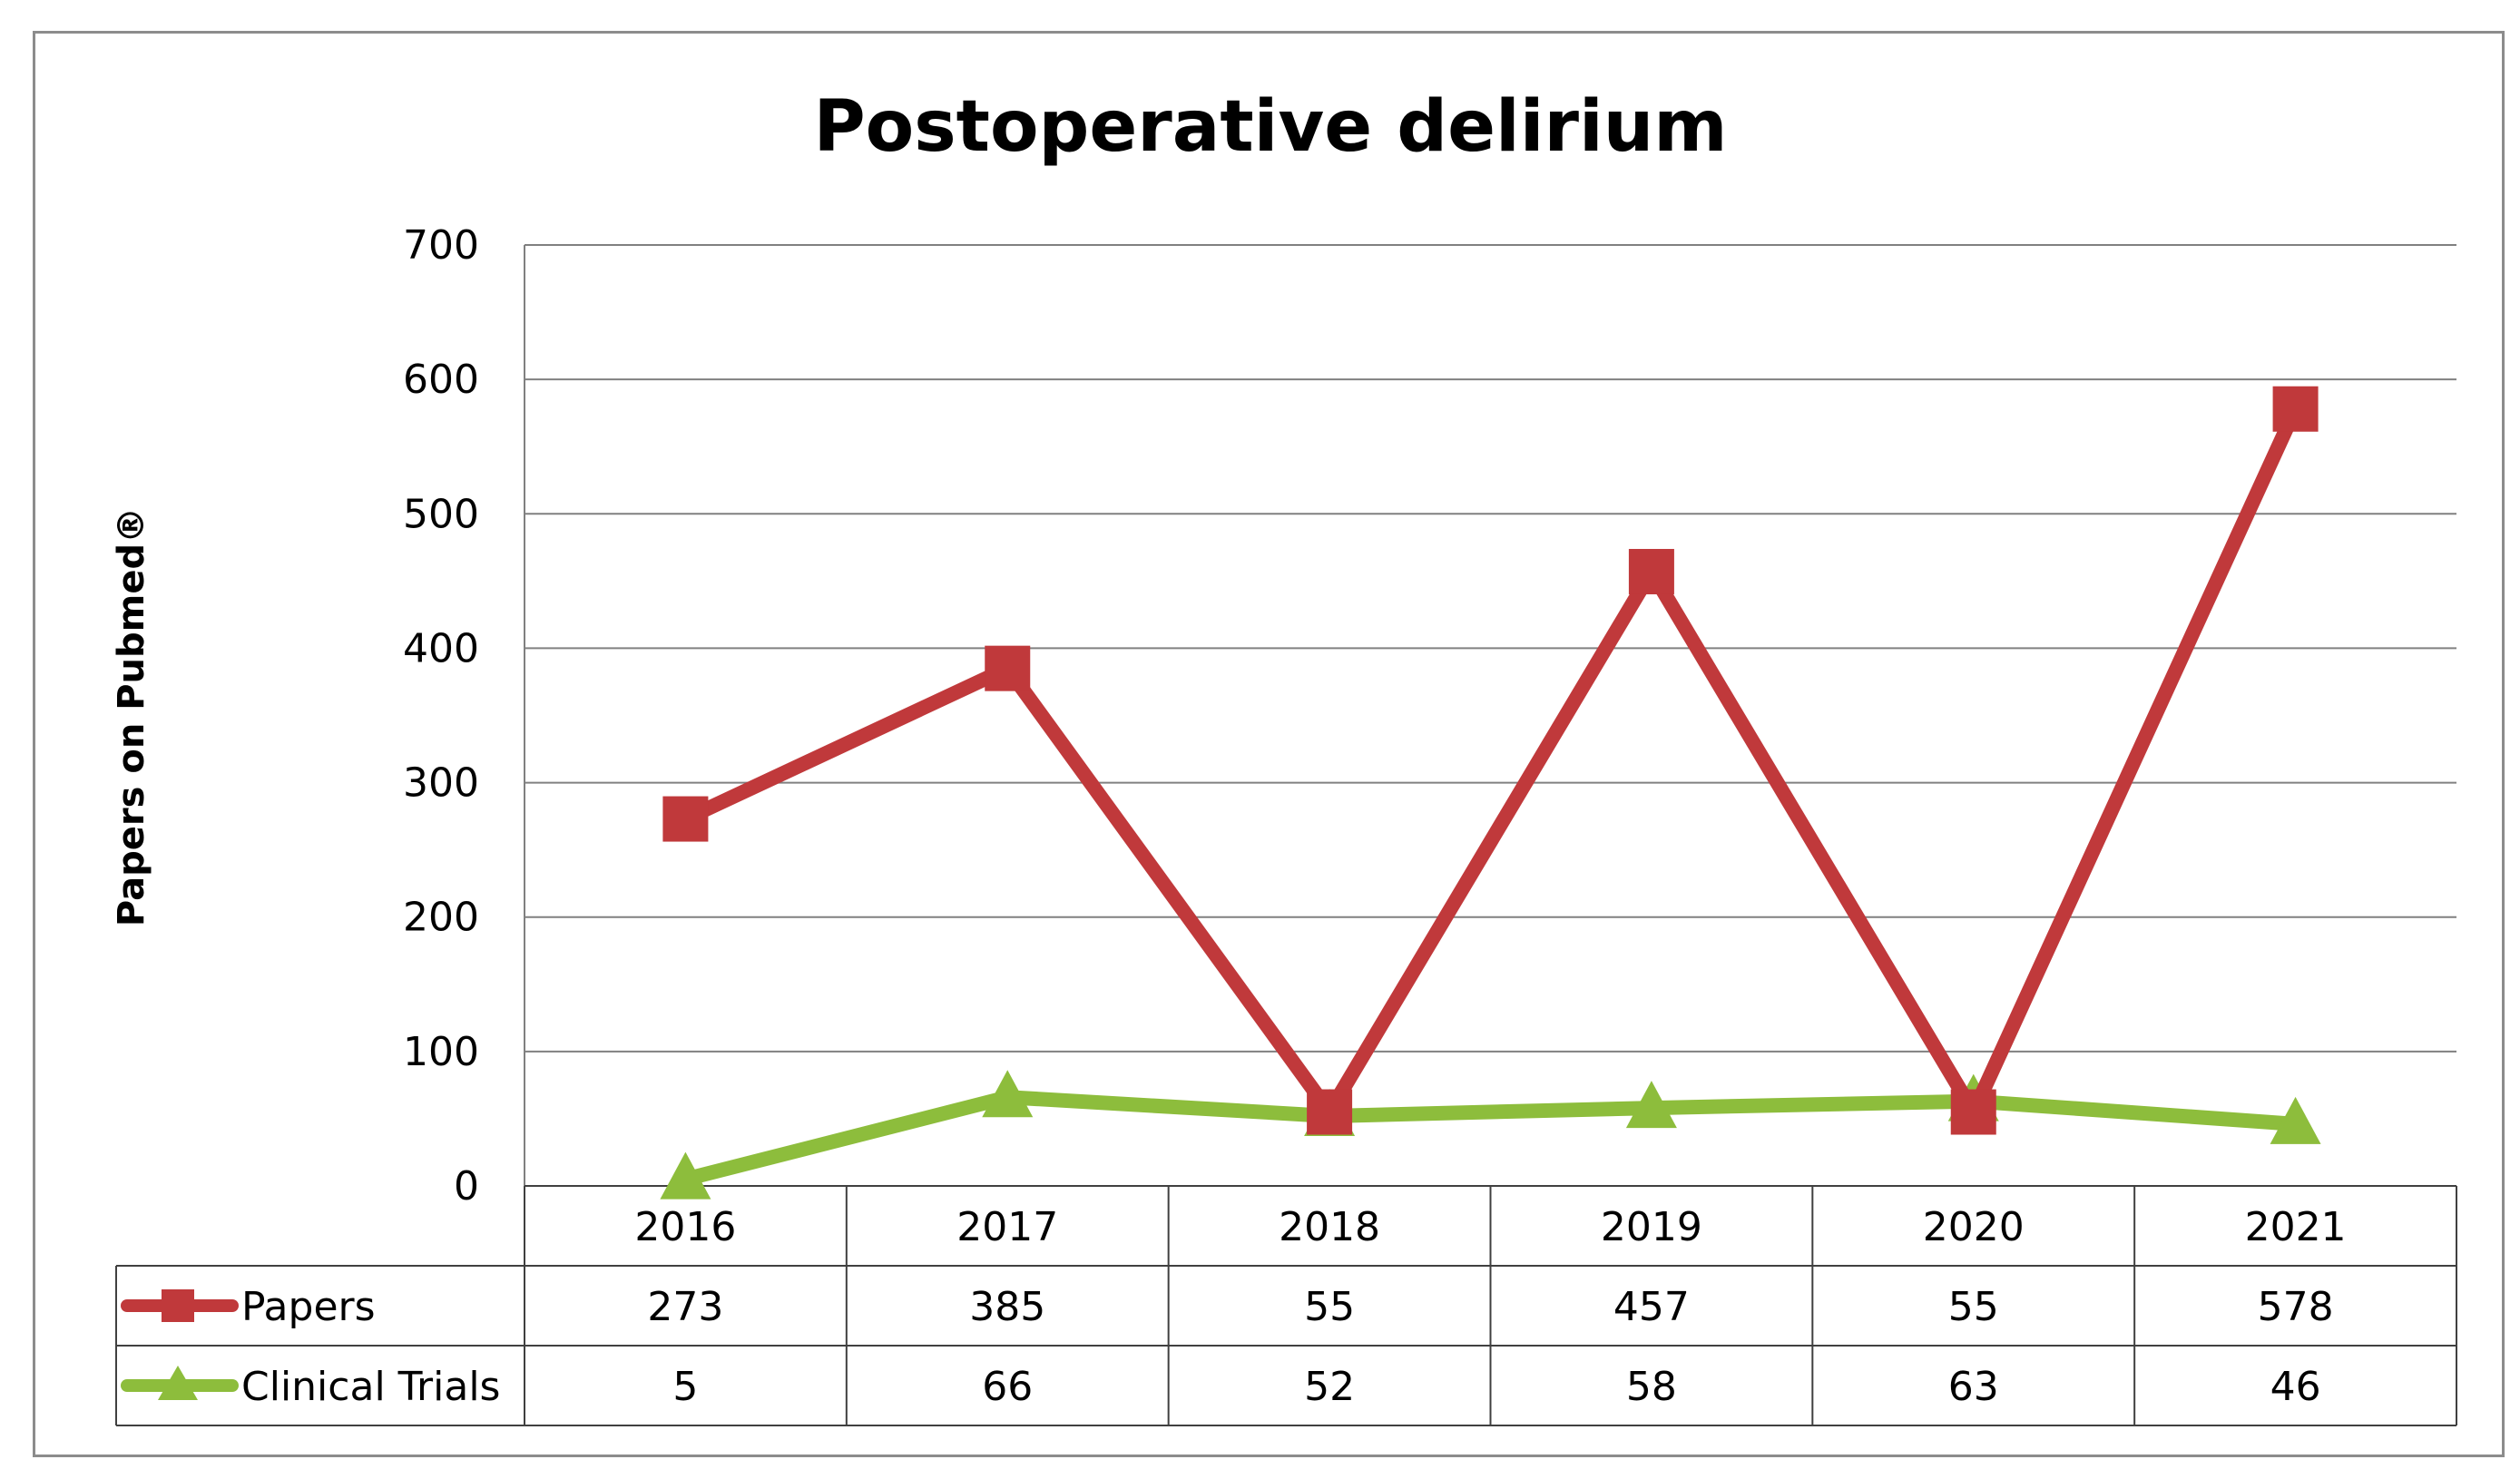  What do you see at coordinates (685, 1387) in the screenshot?
I see `data-label: 5` at bounding box center [685, 1387].